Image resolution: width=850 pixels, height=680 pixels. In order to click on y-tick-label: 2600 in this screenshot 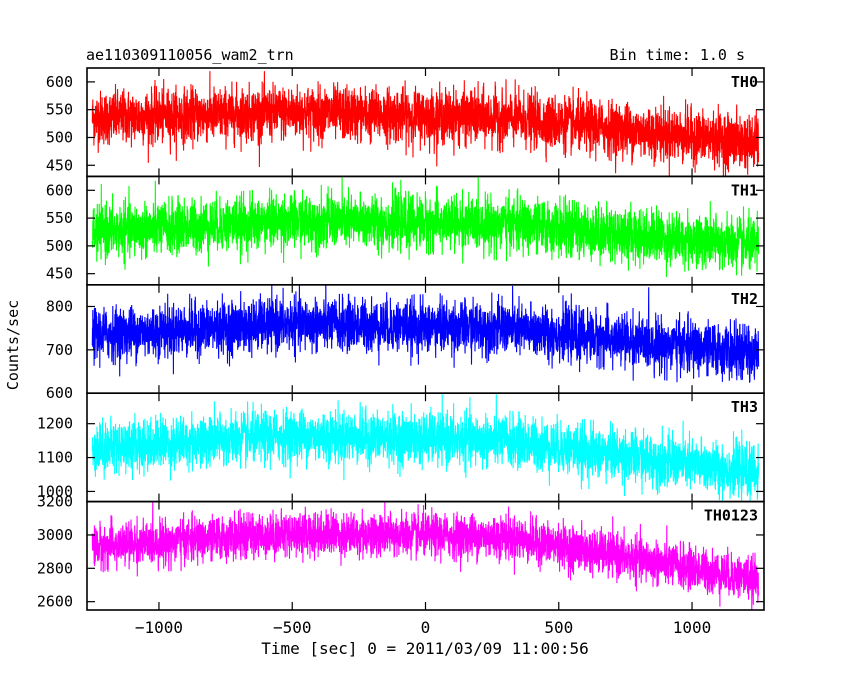, I will do `click(55, 602)`.